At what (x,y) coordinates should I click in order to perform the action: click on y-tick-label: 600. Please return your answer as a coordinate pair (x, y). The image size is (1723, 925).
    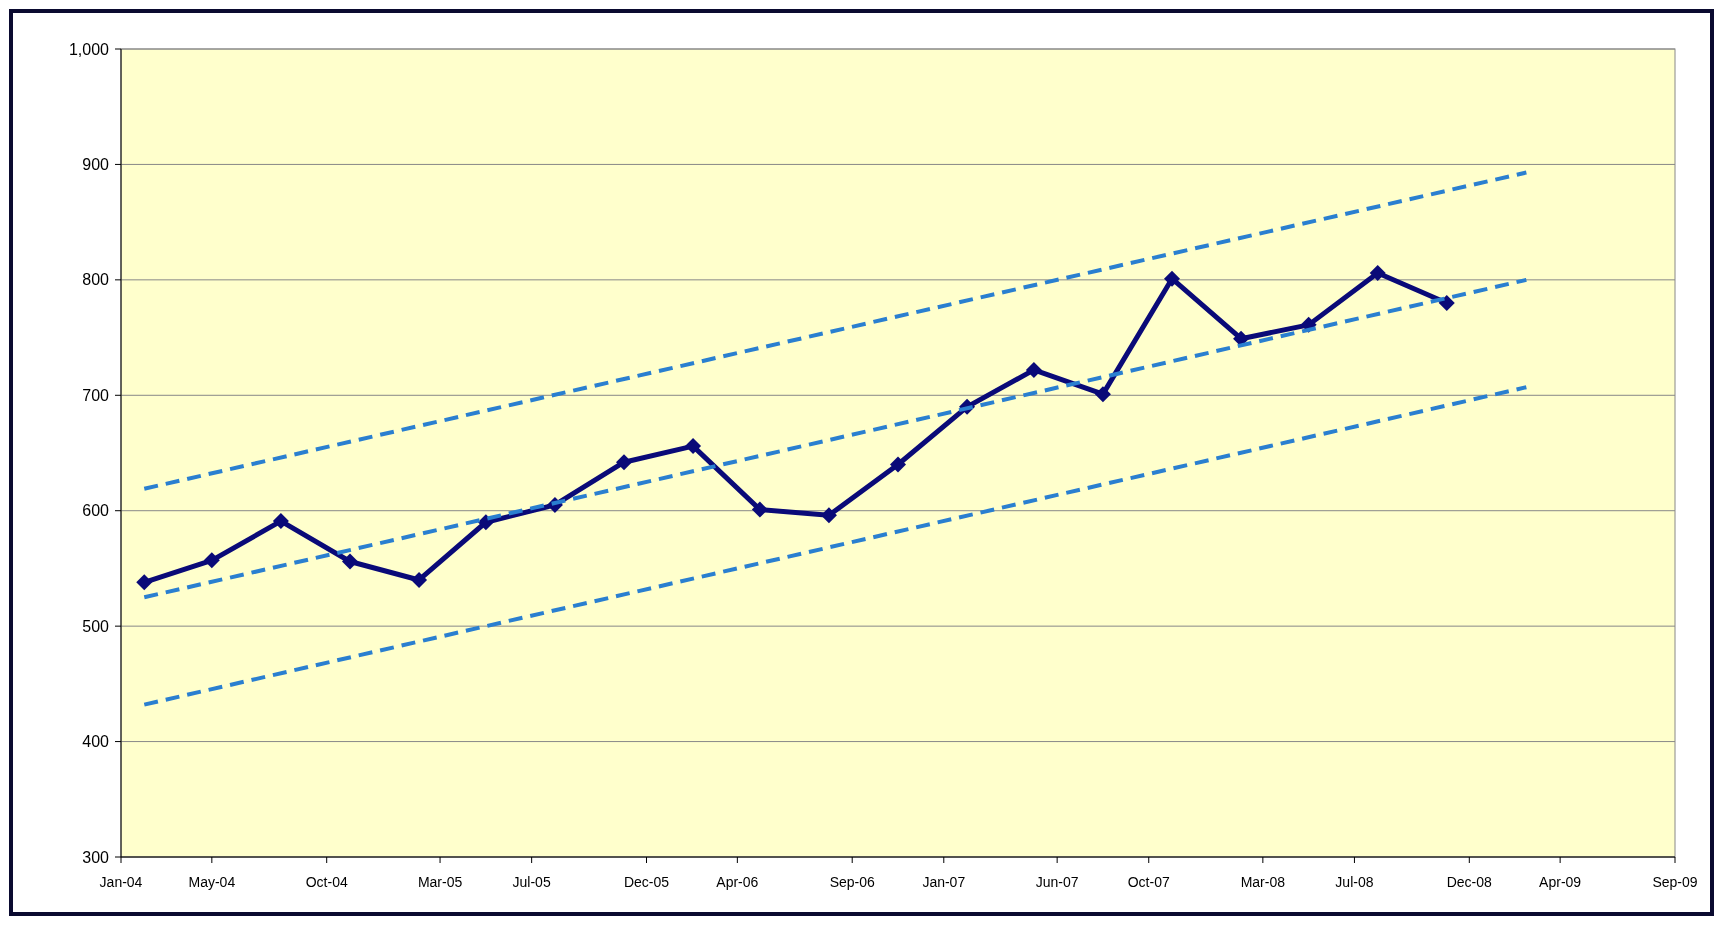
    Looking at the image, I should click on (96, 511).